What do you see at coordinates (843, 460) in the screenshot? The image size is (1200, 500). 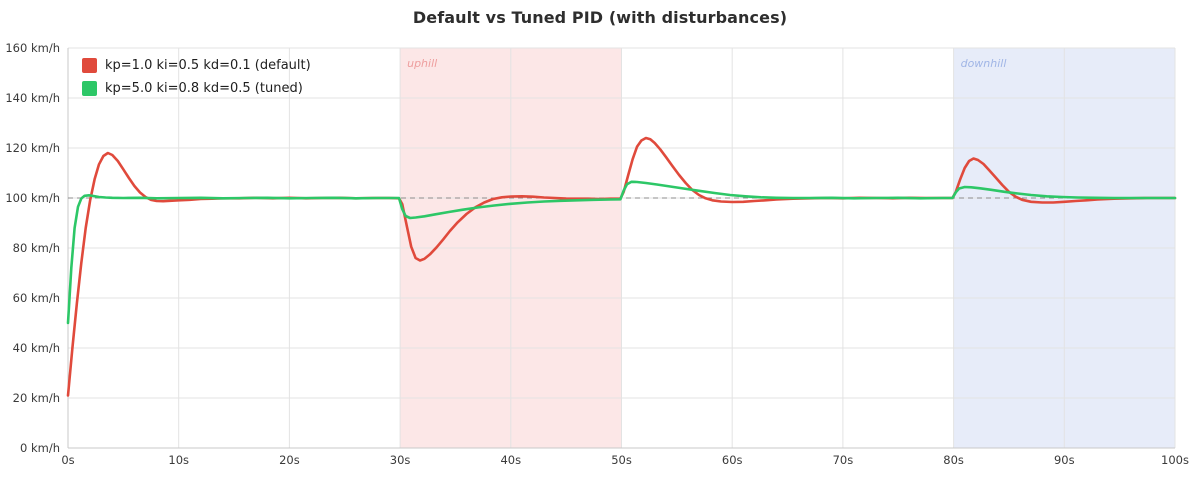 I see `x-tick-label: 70s` at bounding box center [843, 460].